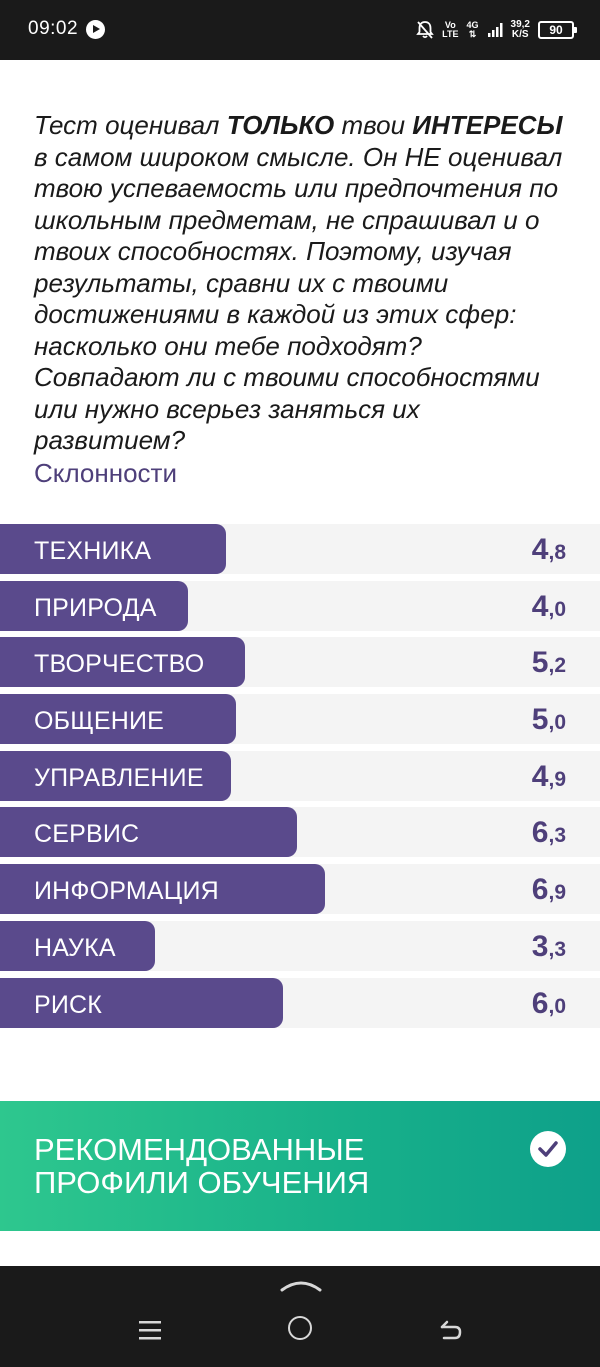  Describe the element at coordinates (95, 29) in the screenshot. I see `play-notification-icon` at that location.